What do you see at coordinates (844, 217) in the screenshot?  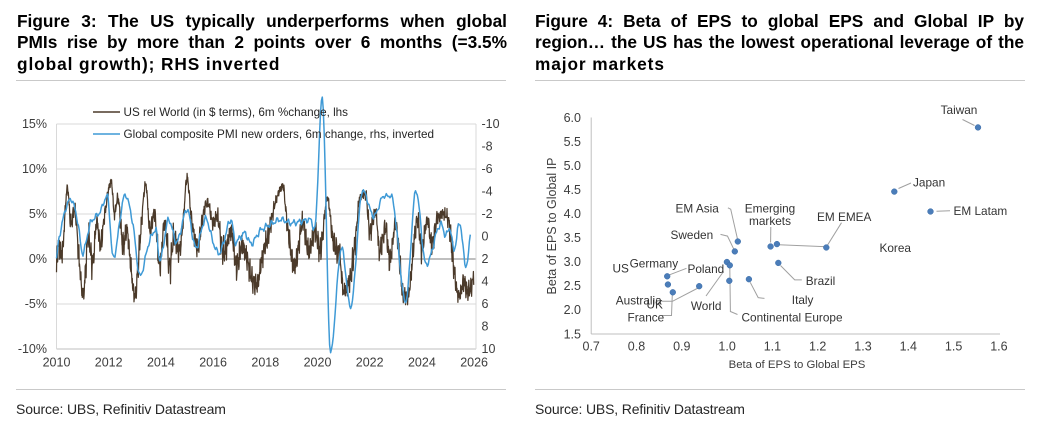 I see `svg-text: EM EMEA` at bounding box center [844, 217].